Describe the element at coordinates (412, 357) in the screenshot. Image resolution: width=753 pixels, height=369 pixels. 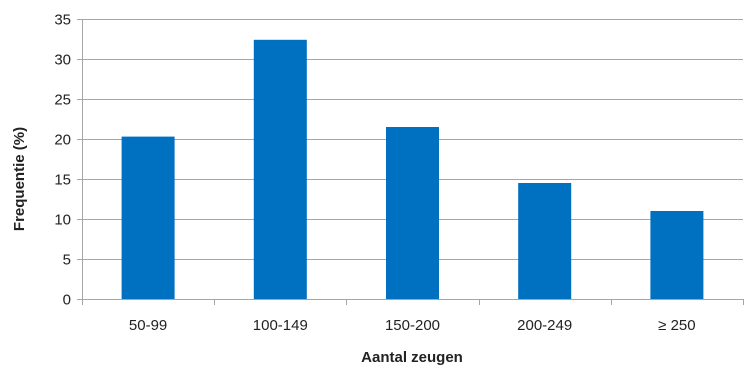
I see `x-axis-title: Aantal zeugen` at that location.